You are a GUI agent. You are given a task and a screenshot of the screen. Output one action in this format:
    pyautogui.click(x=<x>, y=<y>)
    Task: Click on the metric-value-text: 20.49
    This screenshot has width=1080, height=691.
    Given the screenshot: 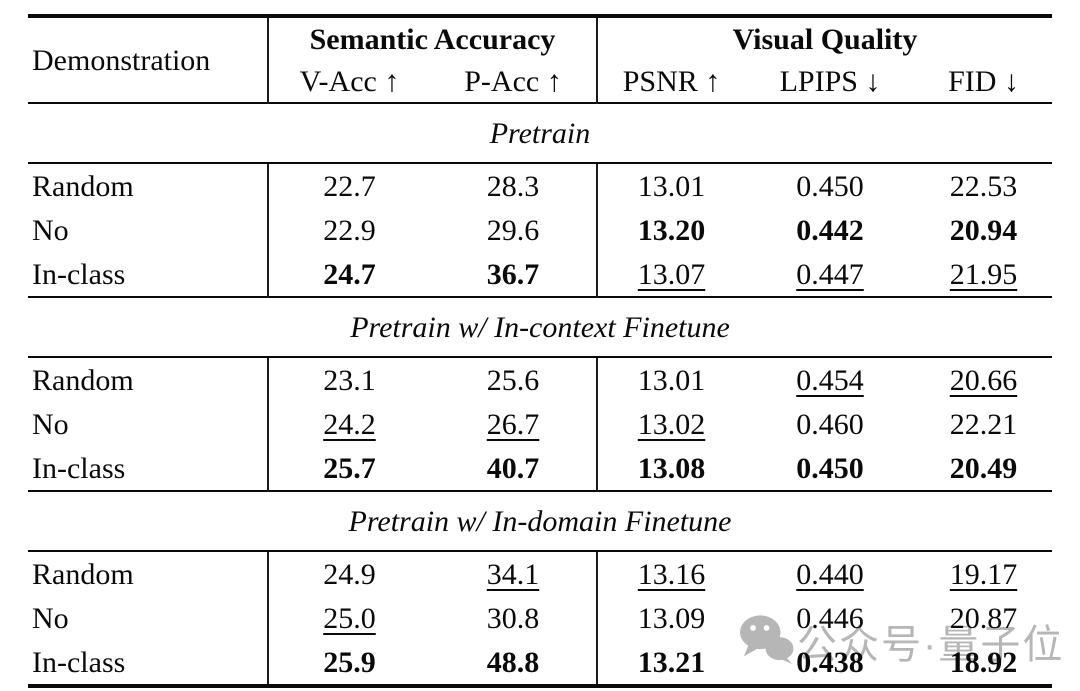 What is the action you would take?
    pyautogui.click(x=983, y=468)
    